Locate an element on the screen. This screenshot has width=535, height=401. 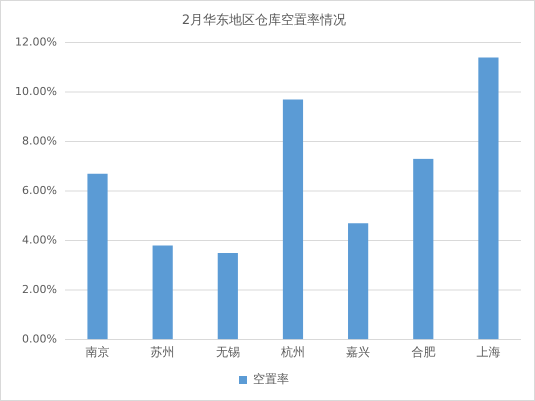
y-tick-label: 8.00% is located at coordinates (39, 141).